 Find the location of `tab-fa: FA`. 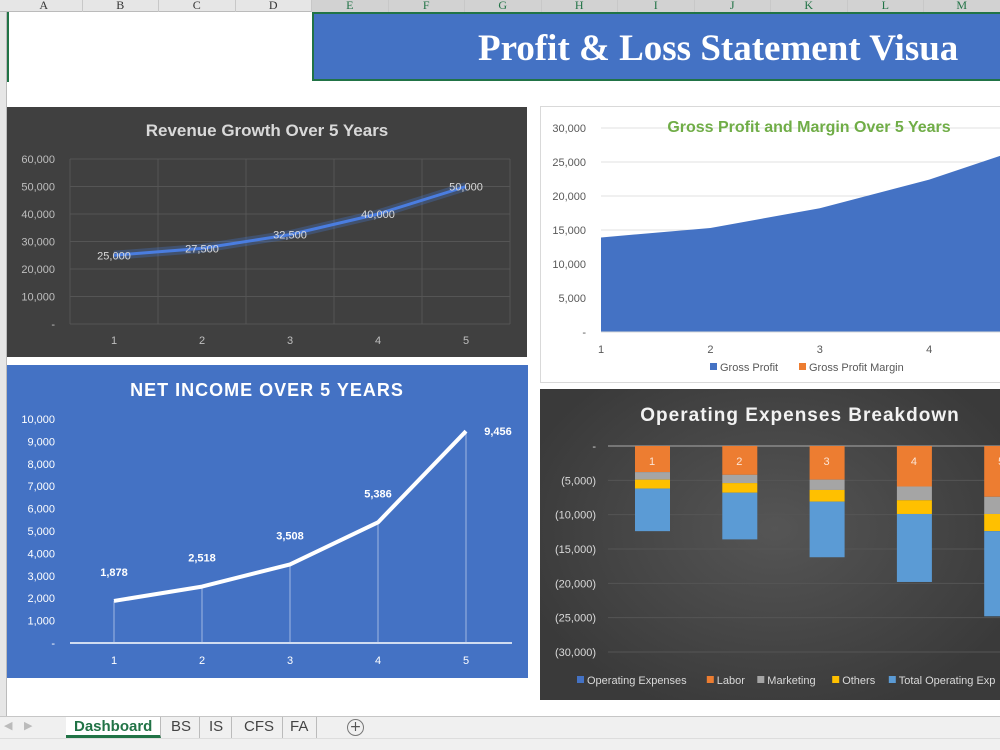

tab-fa: FA is located at coordinates (300, 727).